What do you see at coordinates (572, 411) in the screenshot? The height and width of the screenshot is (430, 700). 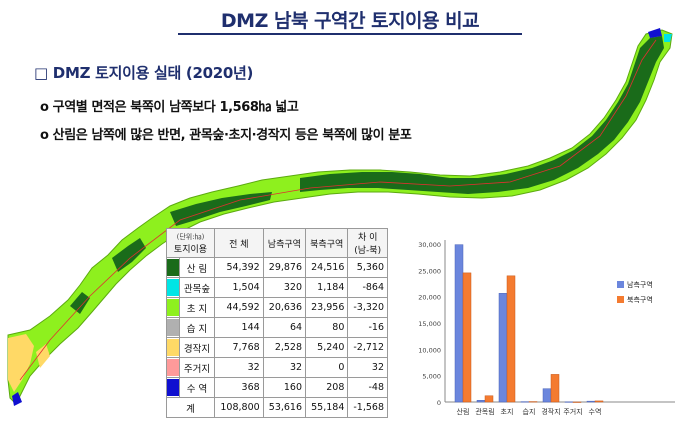 I see `x-tick-label: 주거지` at bounding box center [572, 411].